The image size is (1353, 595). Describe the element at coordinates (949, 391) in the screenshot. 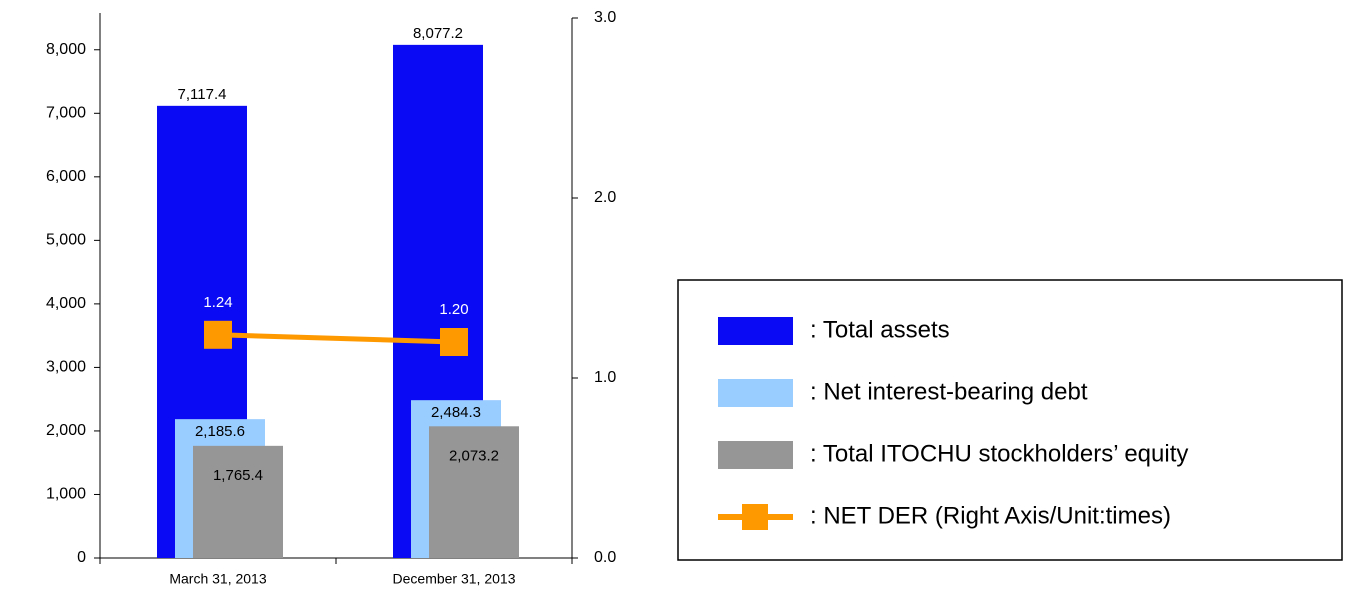

I see `legend-label: : Net interest-bearing debt` at that location.